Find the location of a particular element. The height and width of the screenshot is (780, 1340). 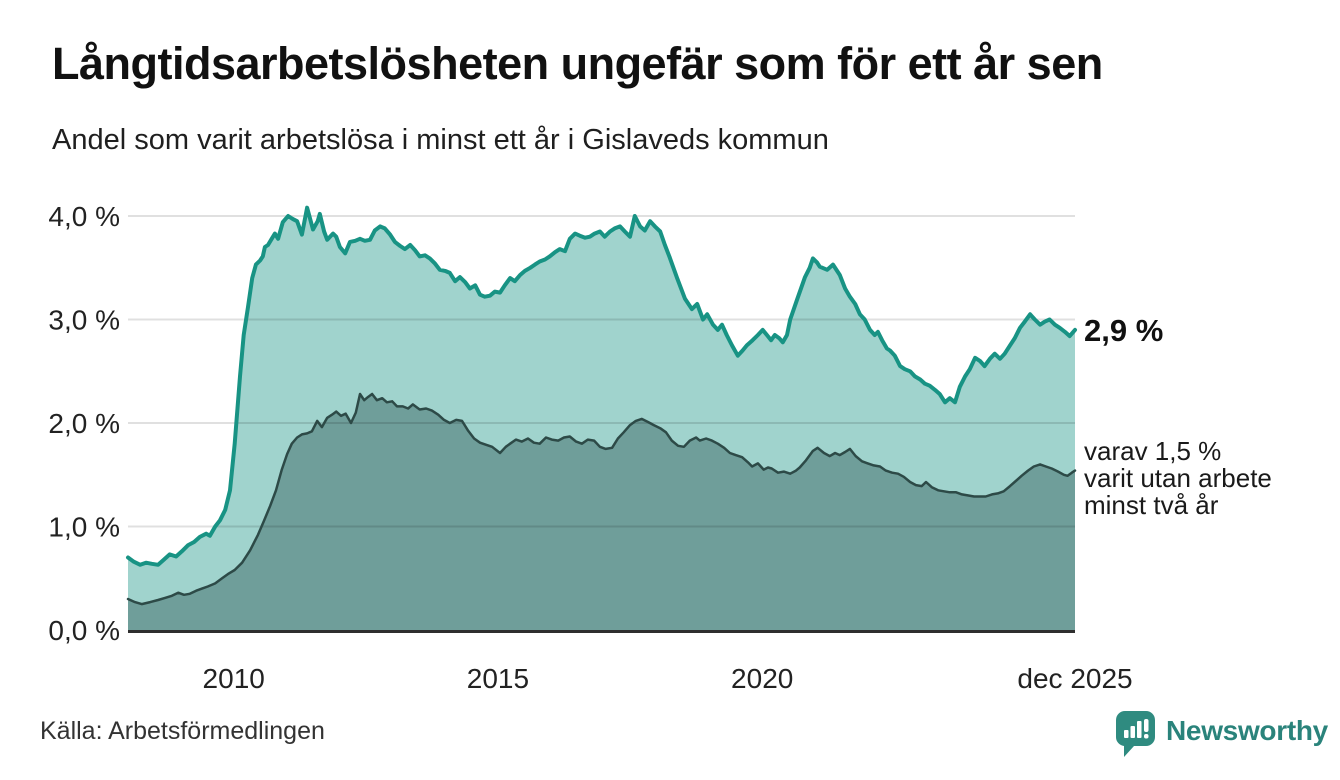

newsworthy-logo: Newsworthy is located at coordinates (1222, 734).